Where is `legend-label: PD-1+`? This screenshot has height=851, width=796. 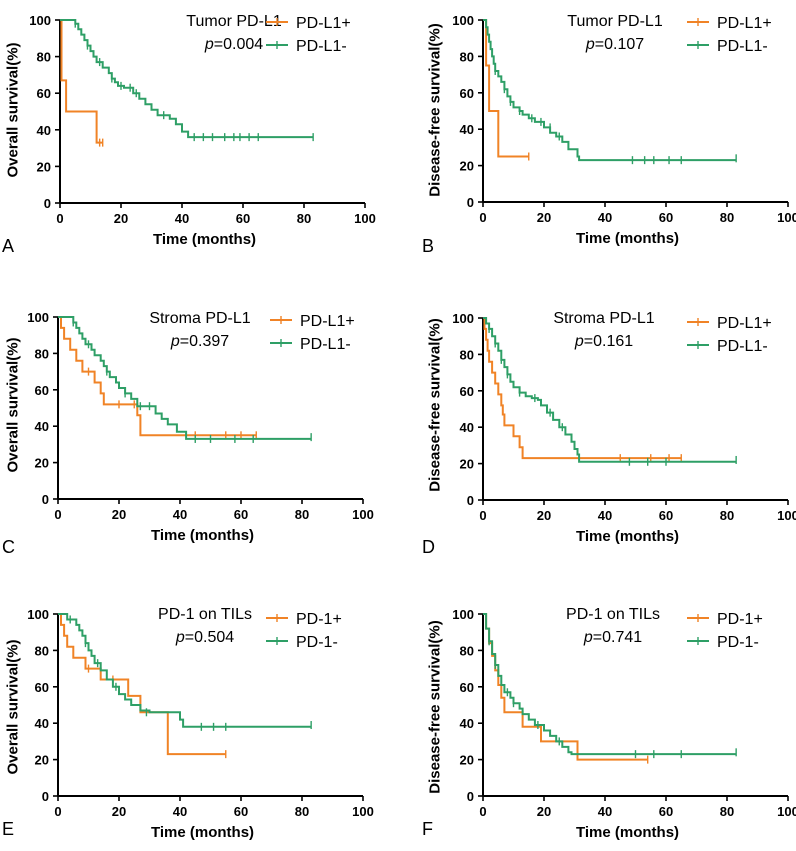 legend-label: PD-1+ is located at coordinates (740, 619).